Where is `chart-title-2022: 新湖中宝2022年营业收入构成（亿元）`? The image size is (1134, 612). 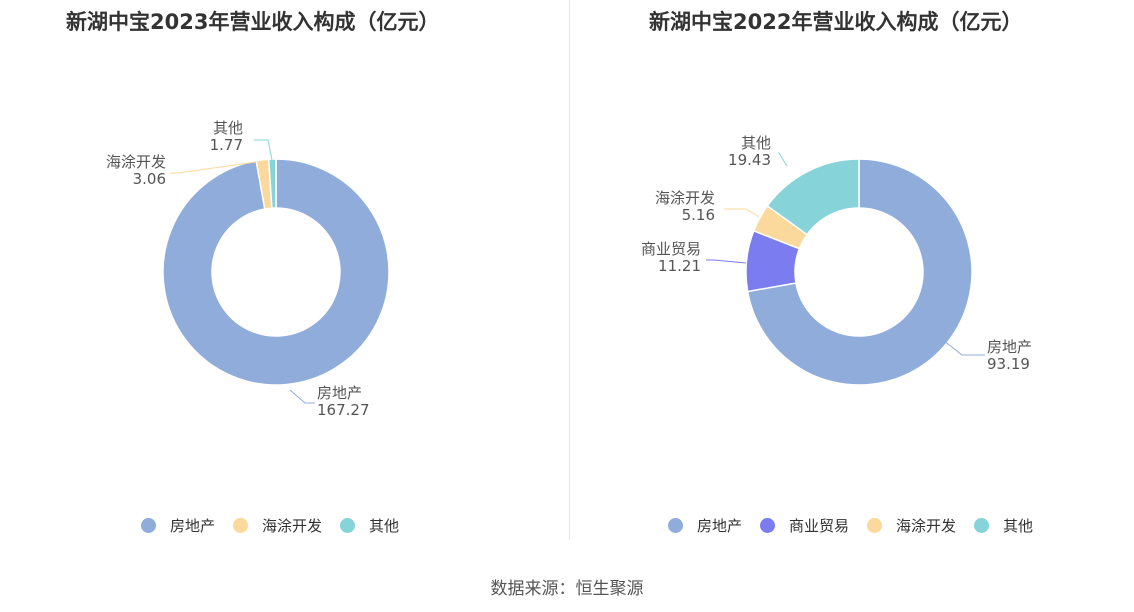
chart-title-2022: 新湖中宝2022年营业收入构成（亿元） is located at coordinates (836, 22).